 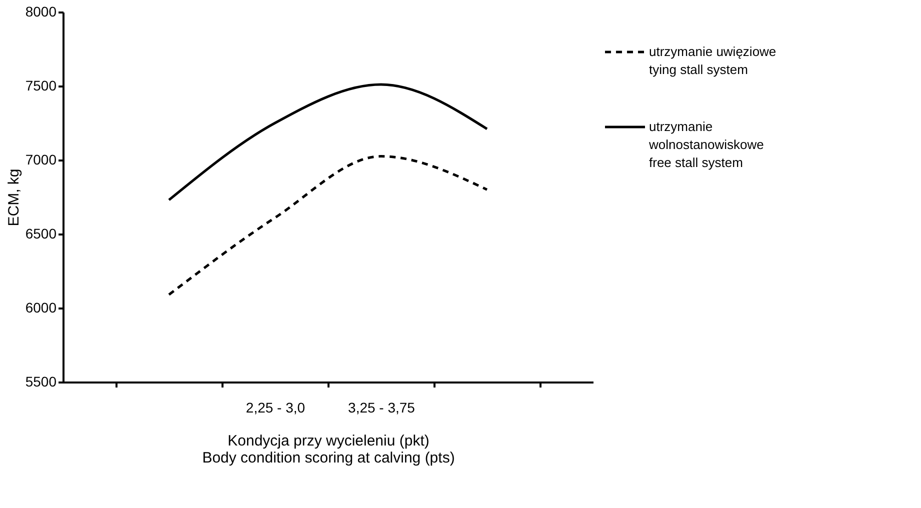 What do you see at coordinates (41, 86) in the screenshot?
I see `y-tick-label: 7500` at bounding box center [41, 86].